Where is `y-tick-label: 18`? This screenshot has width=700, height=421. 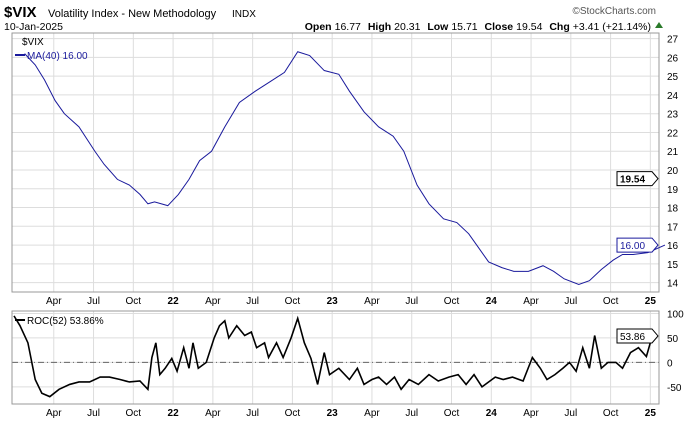
y-tick-label: 18 is located at coordinates (673, 209).